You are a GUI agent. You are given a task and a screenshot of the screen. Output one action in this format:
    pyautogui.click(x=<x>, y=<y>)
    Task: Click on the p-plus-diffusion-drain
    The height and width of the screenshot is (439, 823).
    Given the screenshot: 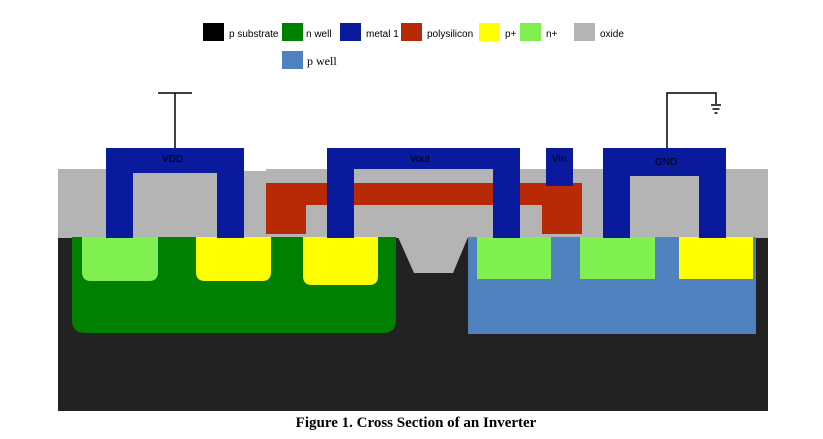 What is the action you would take?
    pyautogui.click(x=340, y=261)
    